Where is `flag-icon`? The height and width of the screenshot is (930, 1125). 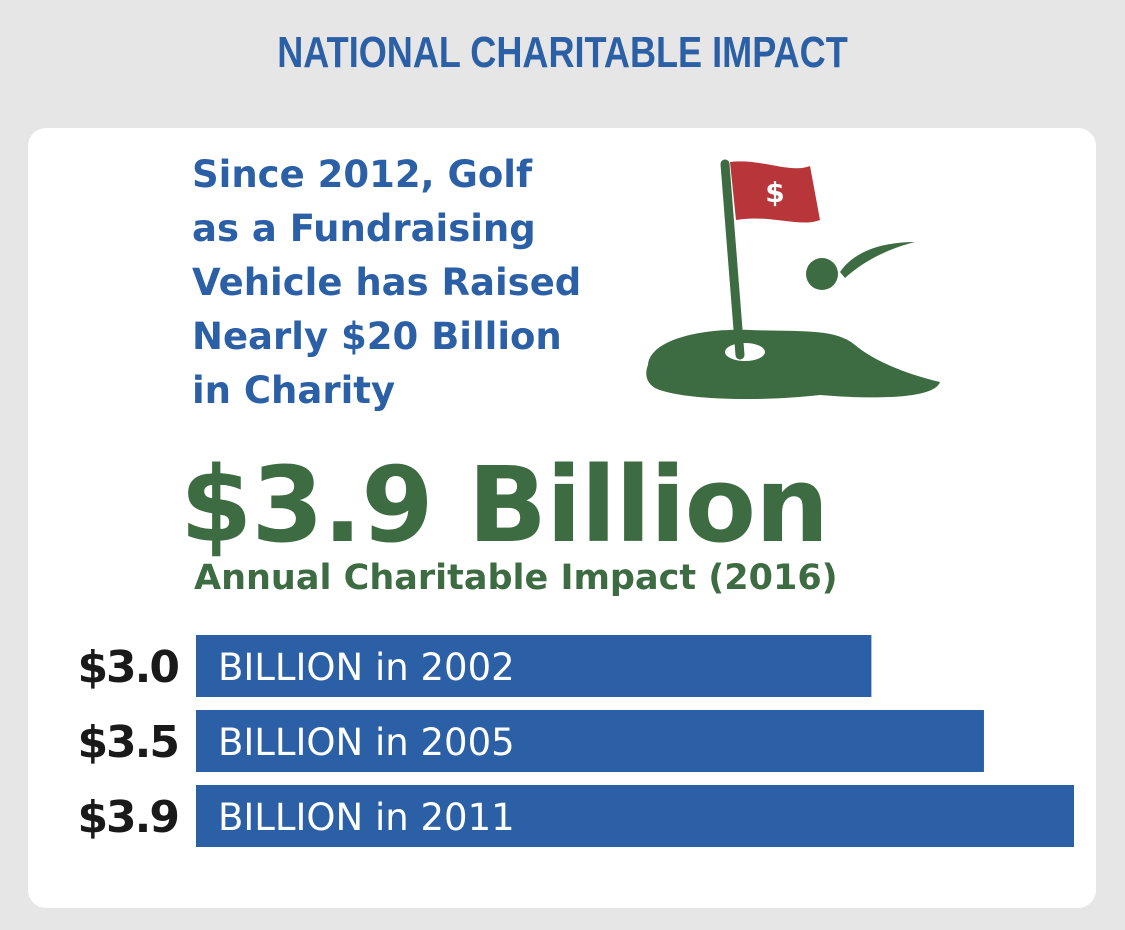
flag-icon is located at coordinates (775, 192).